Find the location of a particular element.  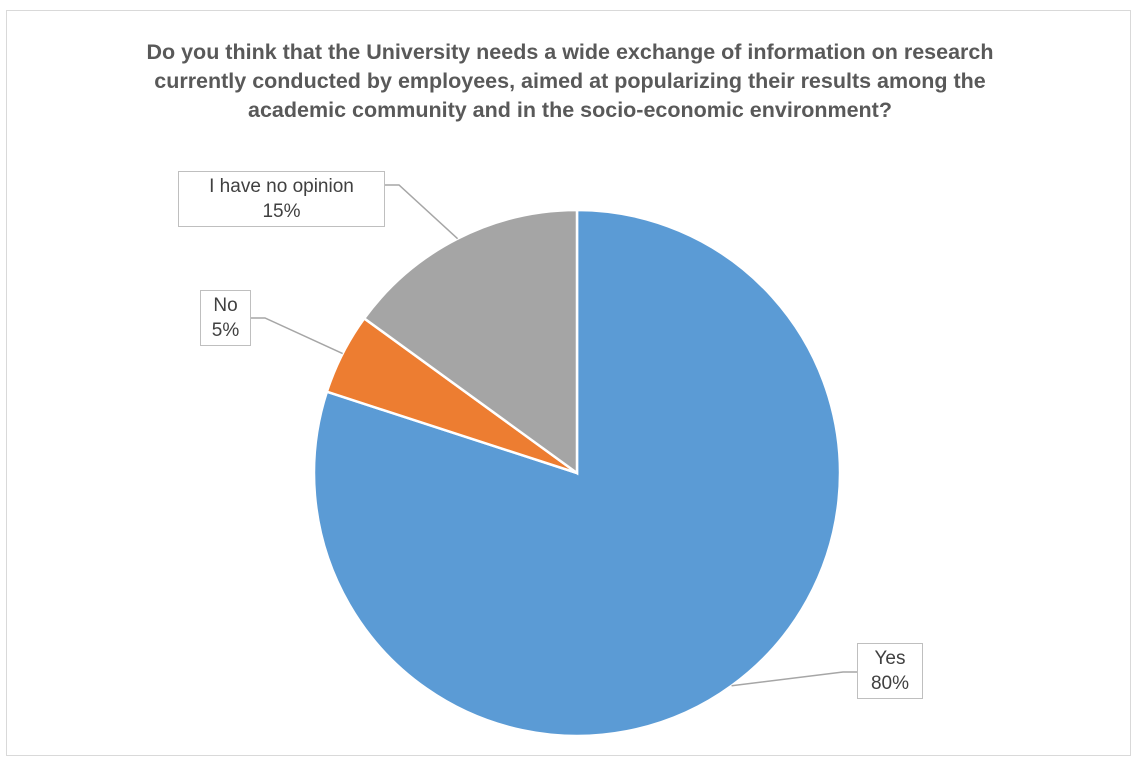

leader-line-no-opinion is located at coordinates (422, 212).